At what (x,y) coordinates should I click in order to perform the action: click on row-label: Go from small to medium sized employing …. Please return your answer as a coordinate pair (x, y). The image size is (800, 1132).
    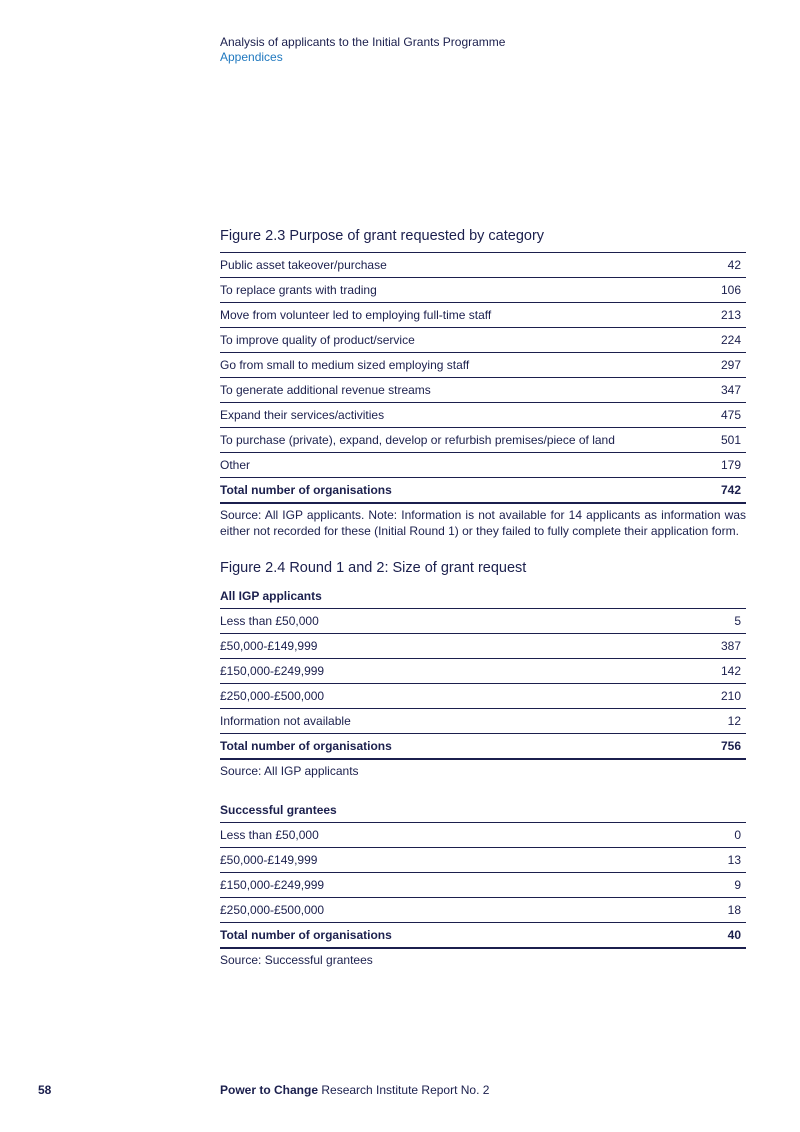
    Looking at the image, I should click on (345, 365).